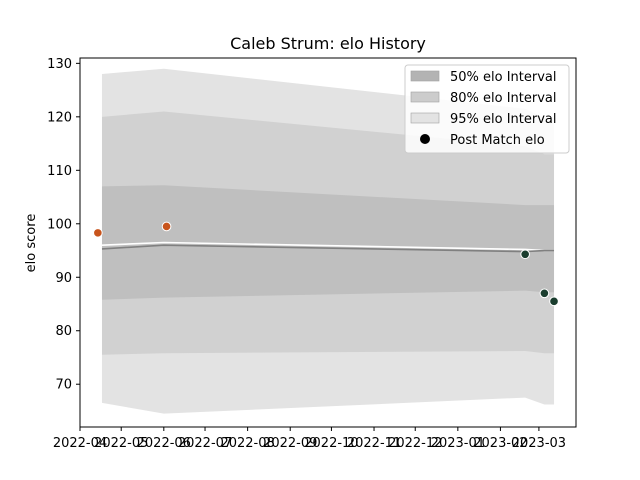 The image size is (640, 480). I want to click on y-axis: 70 80 90 100 110 120 130, so click(63, 225).